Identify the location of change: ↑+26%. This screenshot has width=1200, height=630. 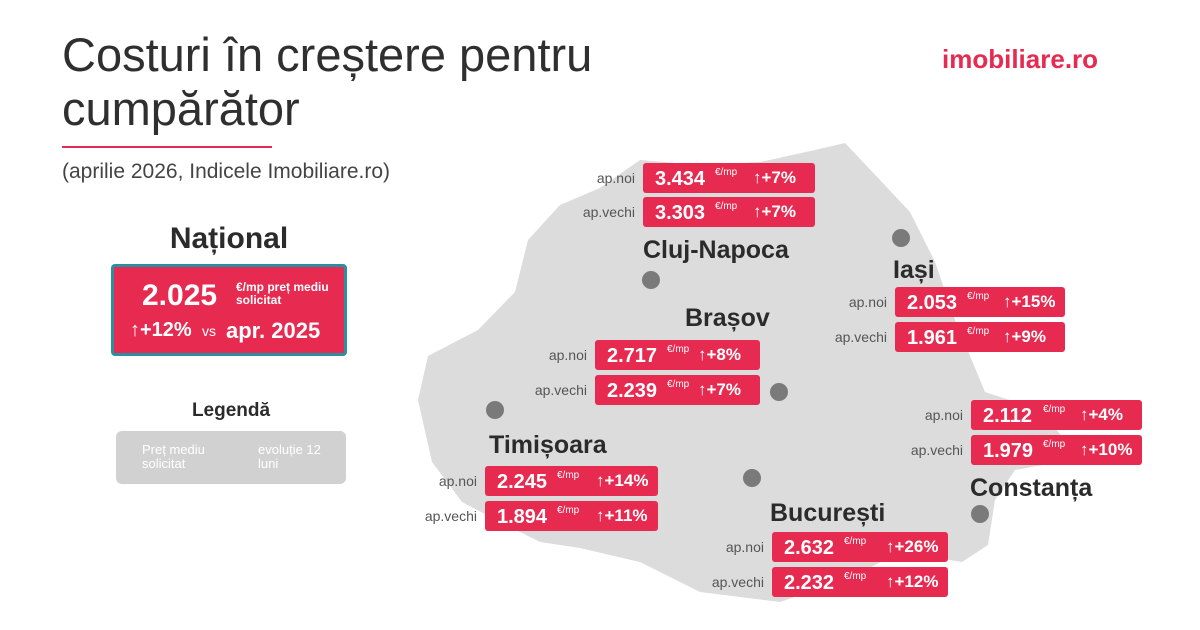
(912, 546).